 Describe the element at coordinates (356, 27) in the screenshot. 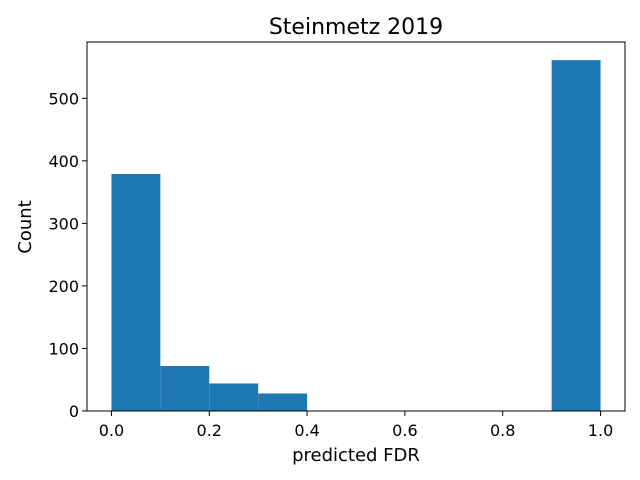

I see `chart-title: Steinmetz 2019` at that location.